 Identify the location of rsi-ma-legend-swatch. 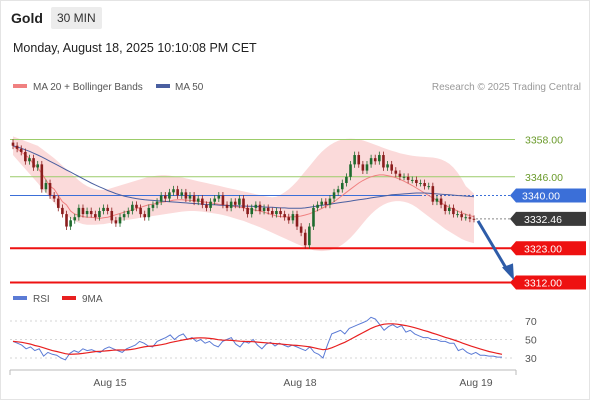
(69, 298).